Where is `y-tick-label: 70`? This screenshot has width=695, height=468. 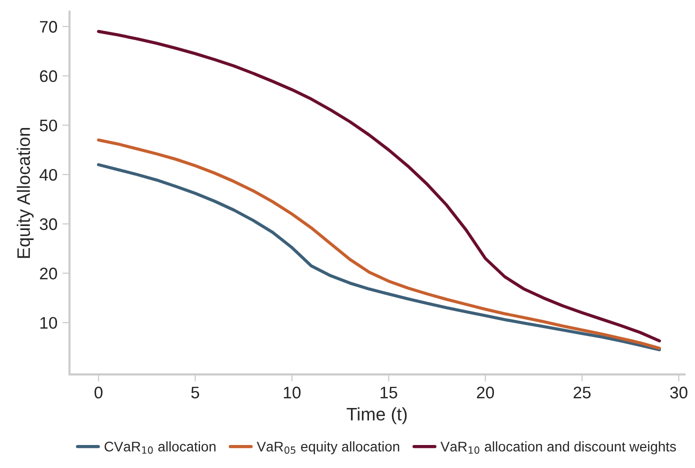 y-tick-label: 70 is located at coordinates (49, 26).